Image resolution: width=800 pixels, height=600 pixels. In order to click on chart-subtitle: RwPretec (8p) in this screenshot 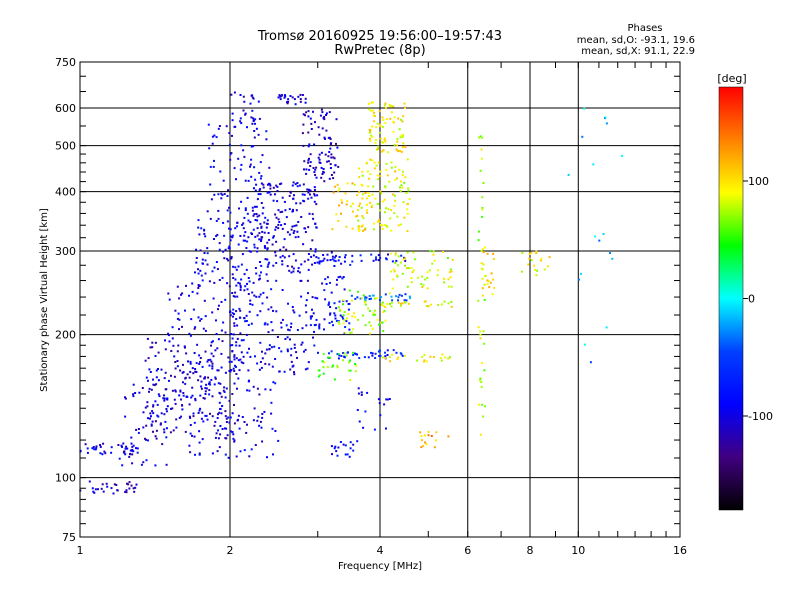, I will do `click(379, 50)`.